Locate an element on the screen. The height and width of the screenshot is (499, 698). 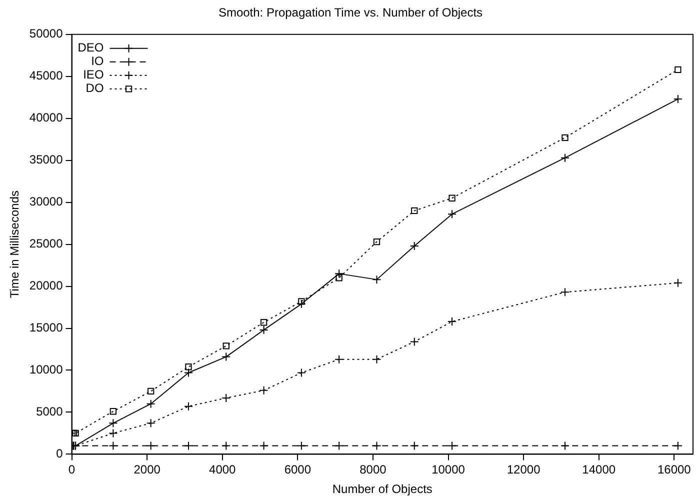
x-tick-label: 8000 is located at coordinates (373, 469).